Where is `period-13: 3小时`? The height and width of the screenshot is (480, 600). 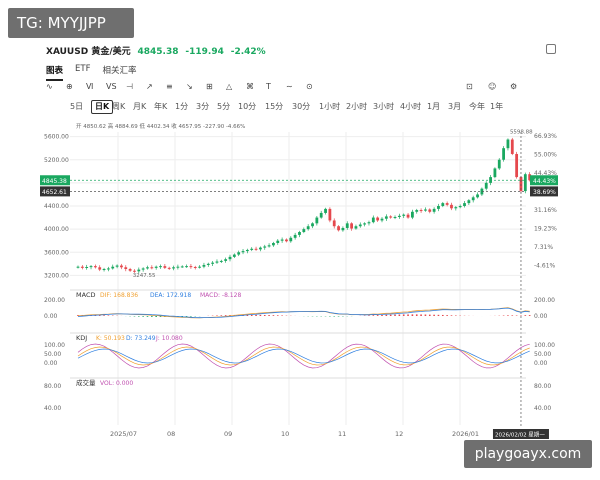 period-13: 3小时 is located at coordinates (384, 106).